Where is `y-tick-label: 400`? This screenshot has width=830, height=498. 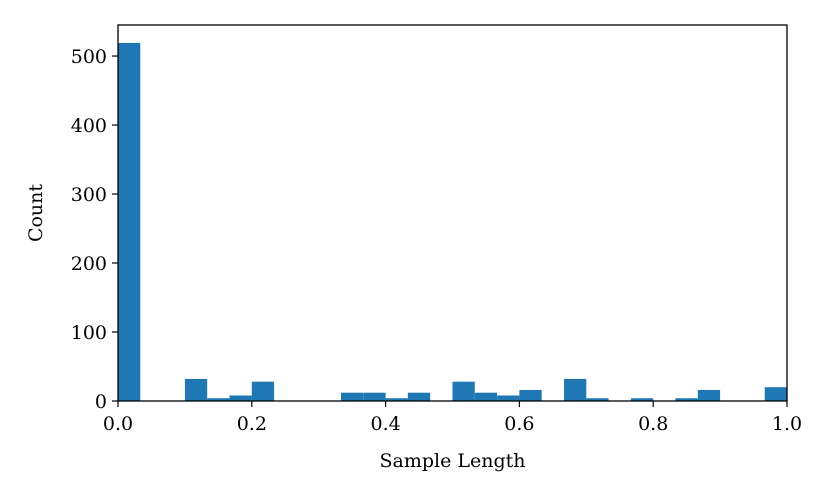
y-tick-label: 400 is located at coordinates (89, 126).